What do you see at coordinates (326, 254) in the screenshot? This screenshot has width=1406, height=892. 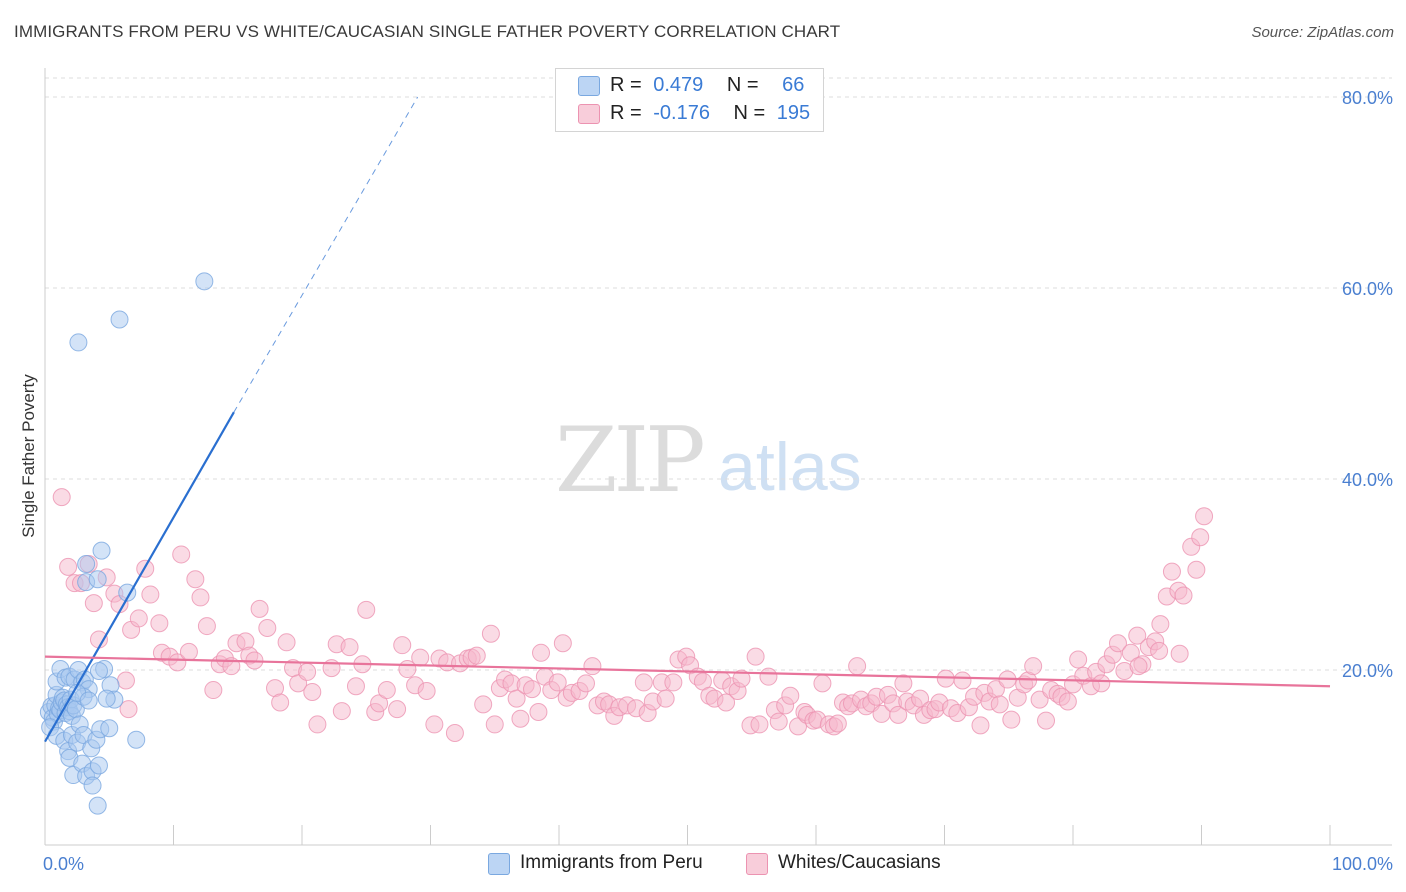 I see `trend-line-peru-extension` at bounding box center [326, 254].